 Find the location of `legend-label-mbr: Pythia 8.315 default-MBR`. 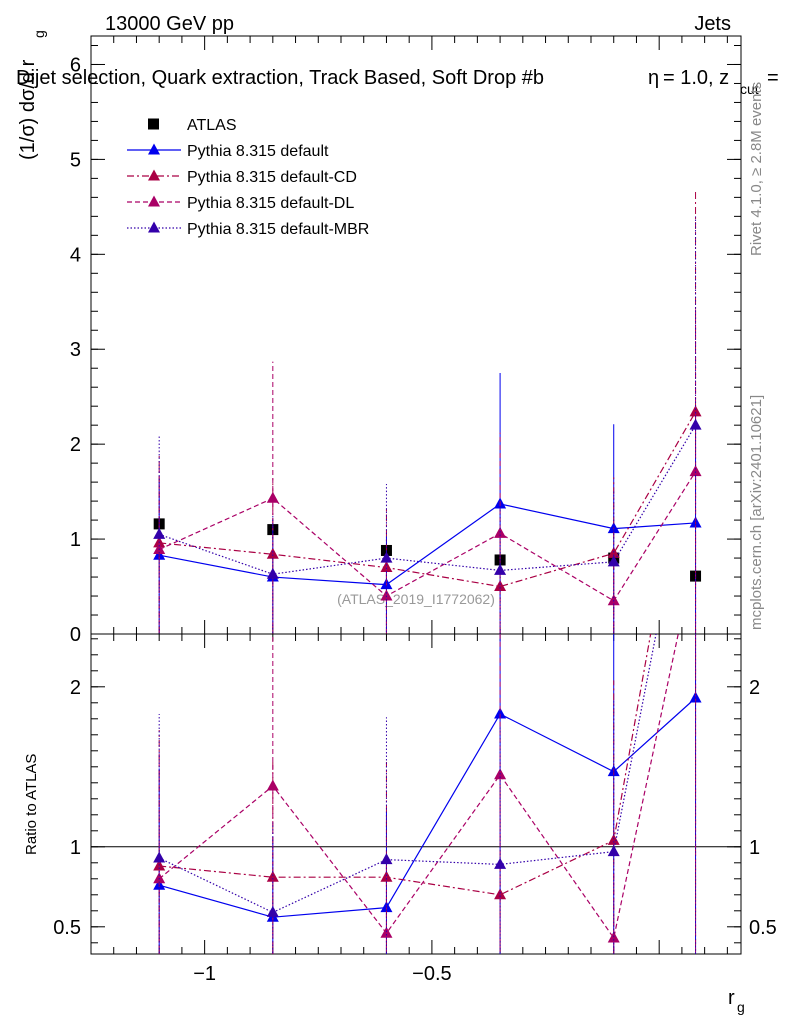

legend-label-mbr: Pythia 8.315 default-MBR is located at coordinates (278, 229).